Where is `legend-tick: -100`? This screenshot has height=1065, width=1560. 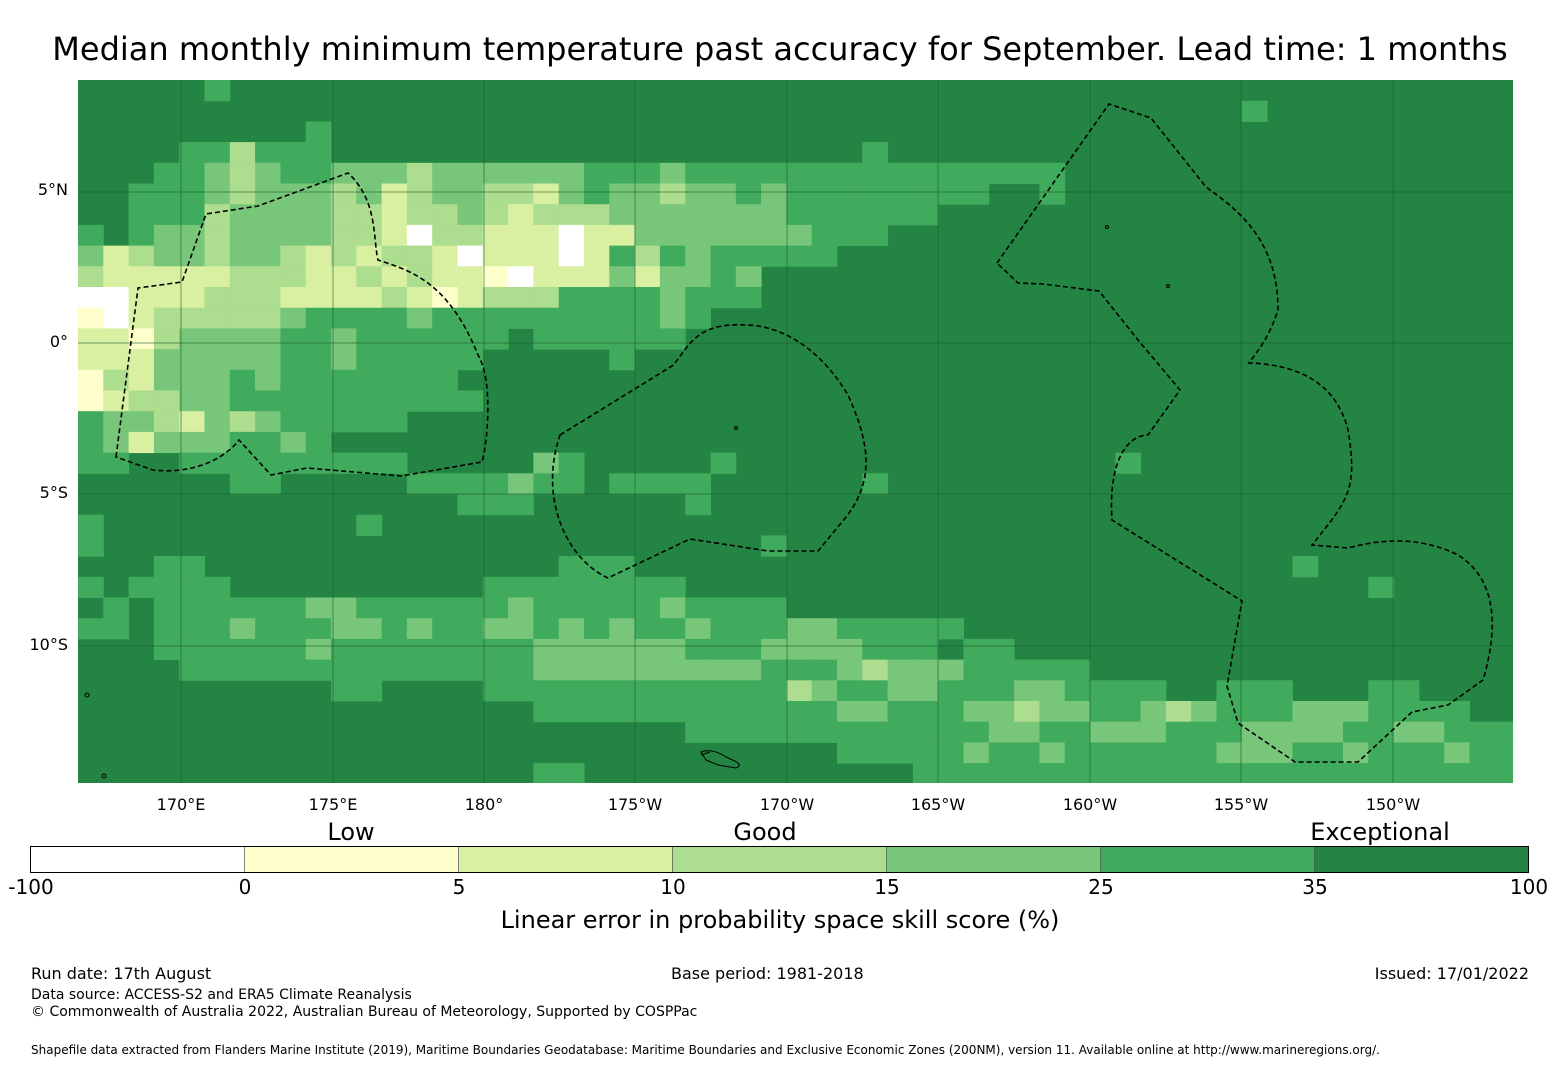 legend-tick: -100 is located at coordinates (31, 887).